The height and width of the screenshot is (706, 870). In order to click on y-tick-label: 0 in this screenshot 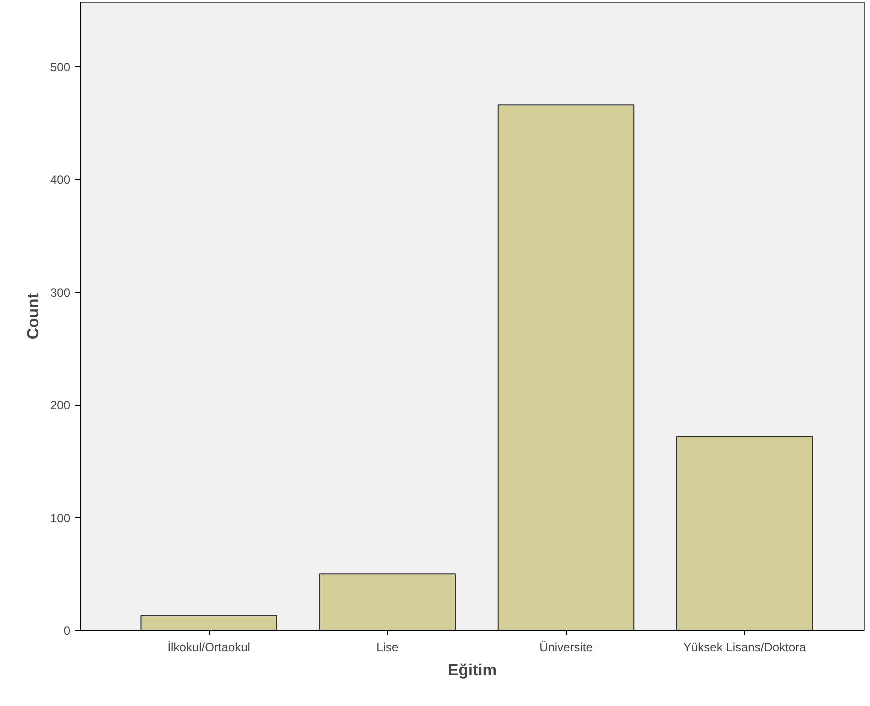, I will do `click(67, 631)`.